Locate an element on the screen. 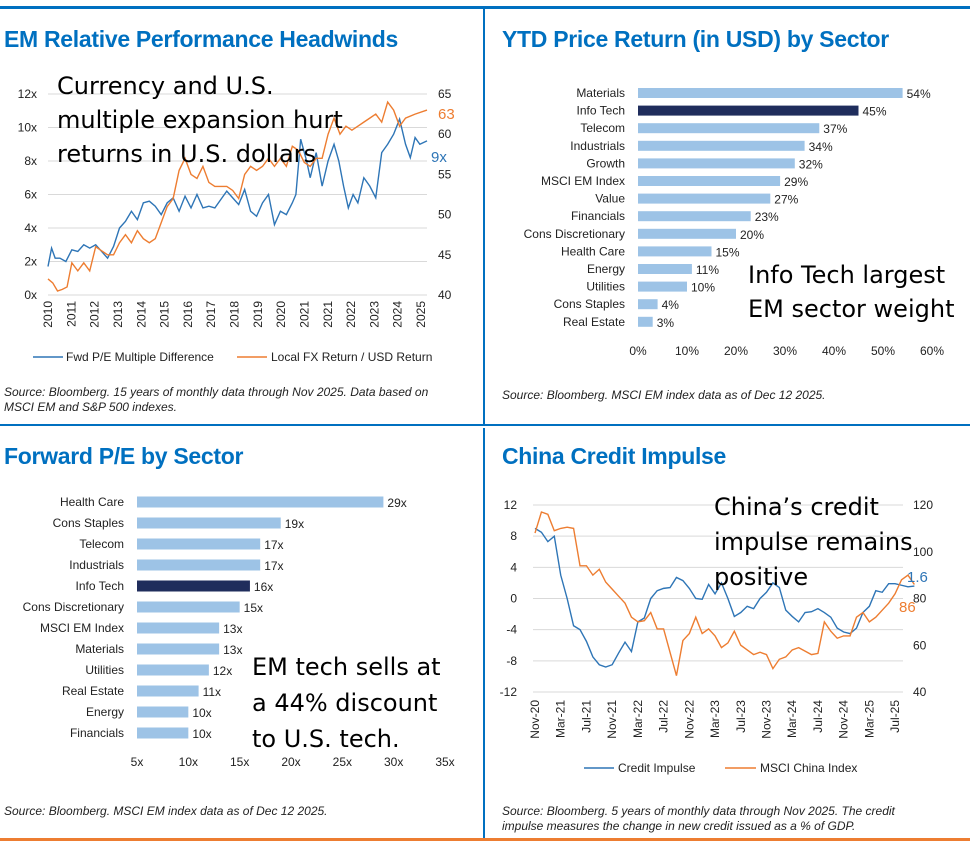 This screenshot has width=970, height=847. x-tick-label: Jul-24 is located at coordinates (818, 716).